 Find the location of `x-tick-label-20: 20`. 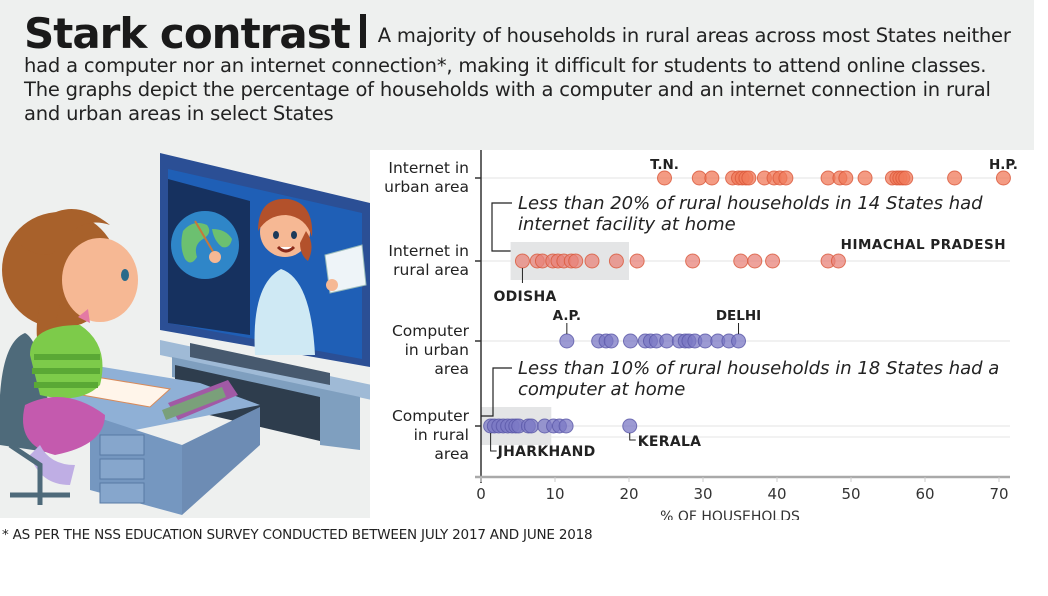

x-tick-label-20: 20 is located at coordinates (628, 494).